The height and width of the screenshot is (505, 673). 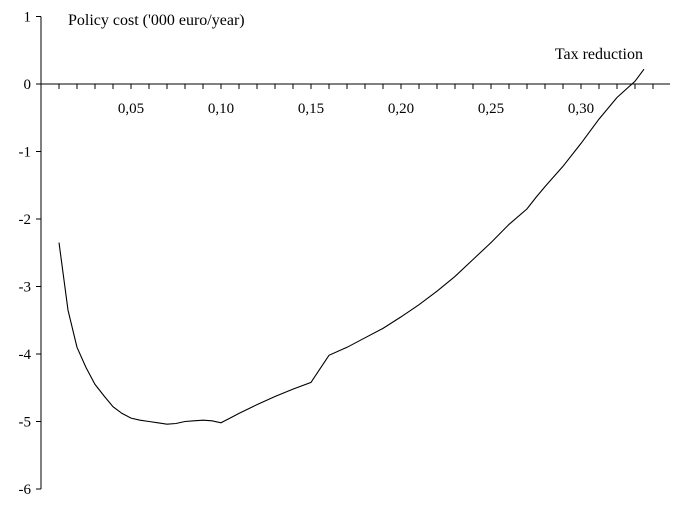 What do you see at coordinates (25, 153) in the screenshot?
I see `y-tick-label: -1` at bounding box center [25, 153].